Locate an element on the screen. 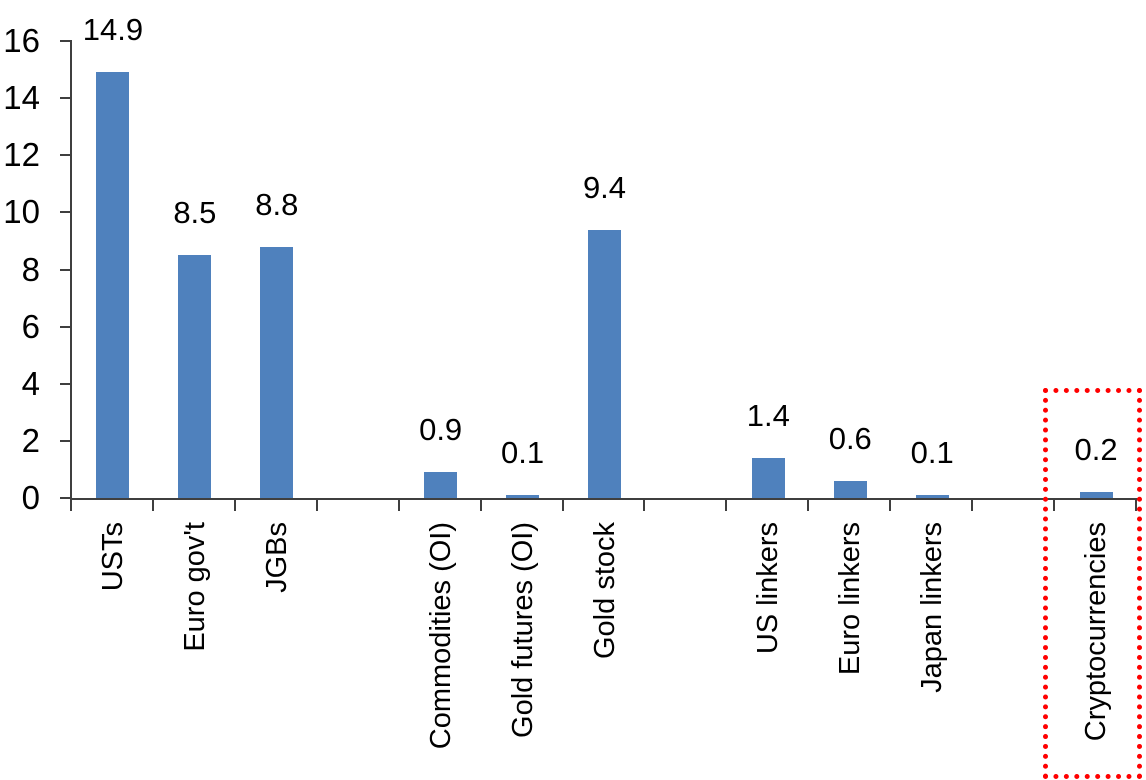  highlight-box-cryptocurrencies is located at coordinates (1093, 583).